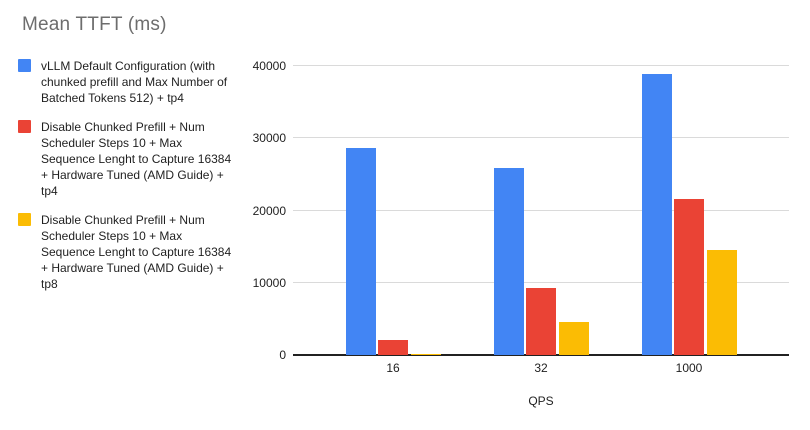 The height and width of the screenshot is (430, 810). What do you see at coordinates (541, 355) in the screenshot?
I see `x-axis-line` at bounding box center [541, 355].